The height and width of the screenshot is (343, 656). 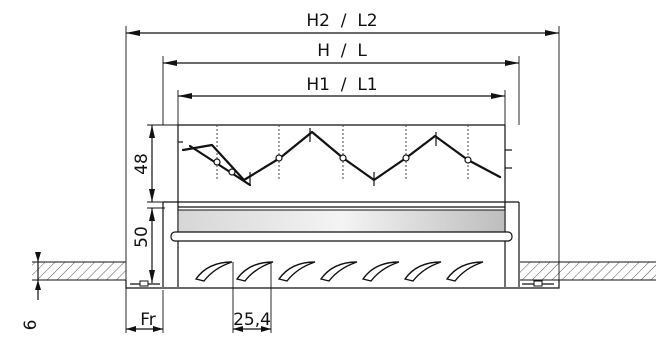 What do you see at coordinates (142, 164) in the screenshot?
I see `dimension-label-48: 48` at bounding box center [142, 164].